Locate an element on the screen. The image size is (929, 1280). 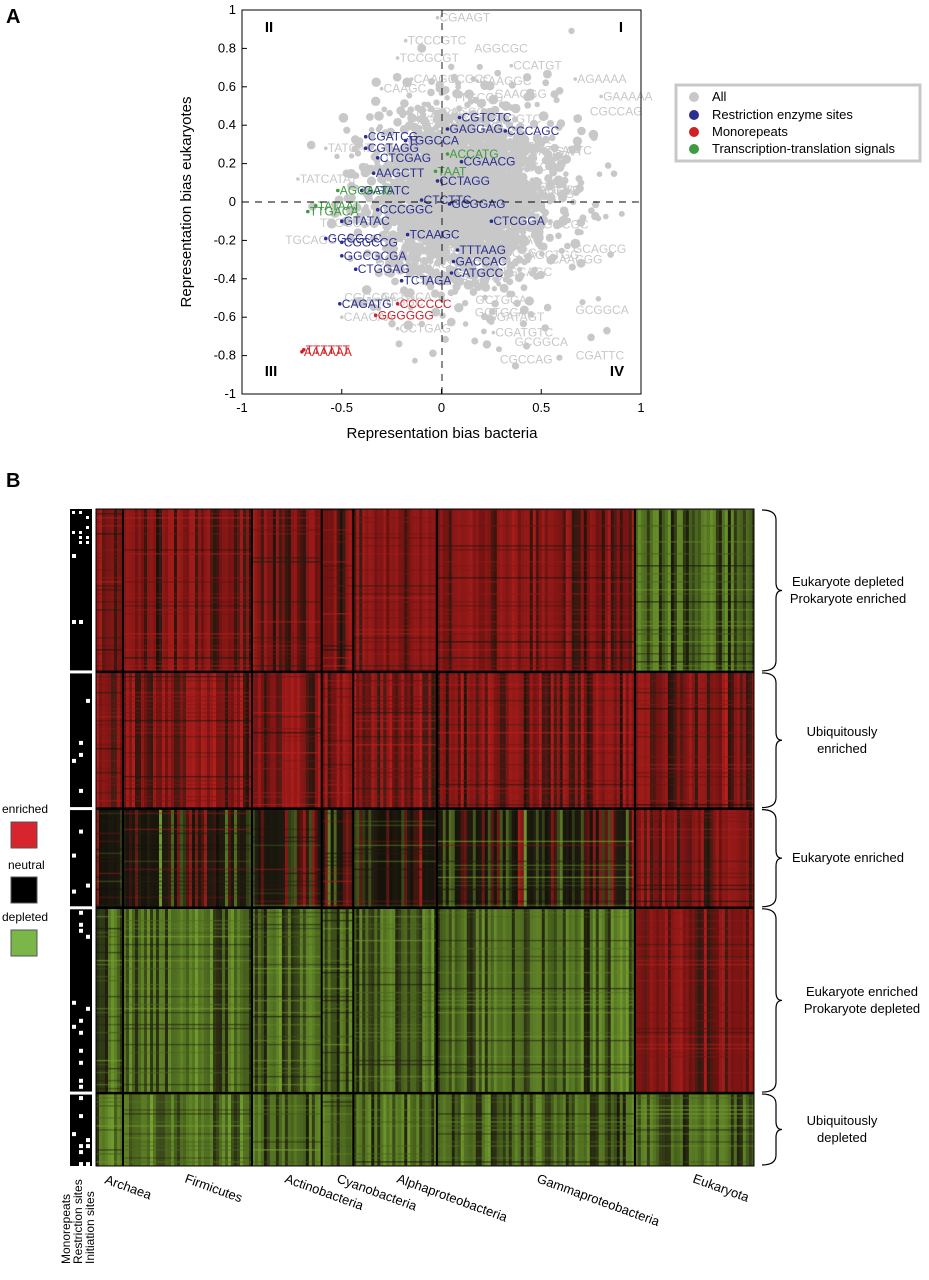
x-tick-label: 0 is located at coordinates (441, 407).